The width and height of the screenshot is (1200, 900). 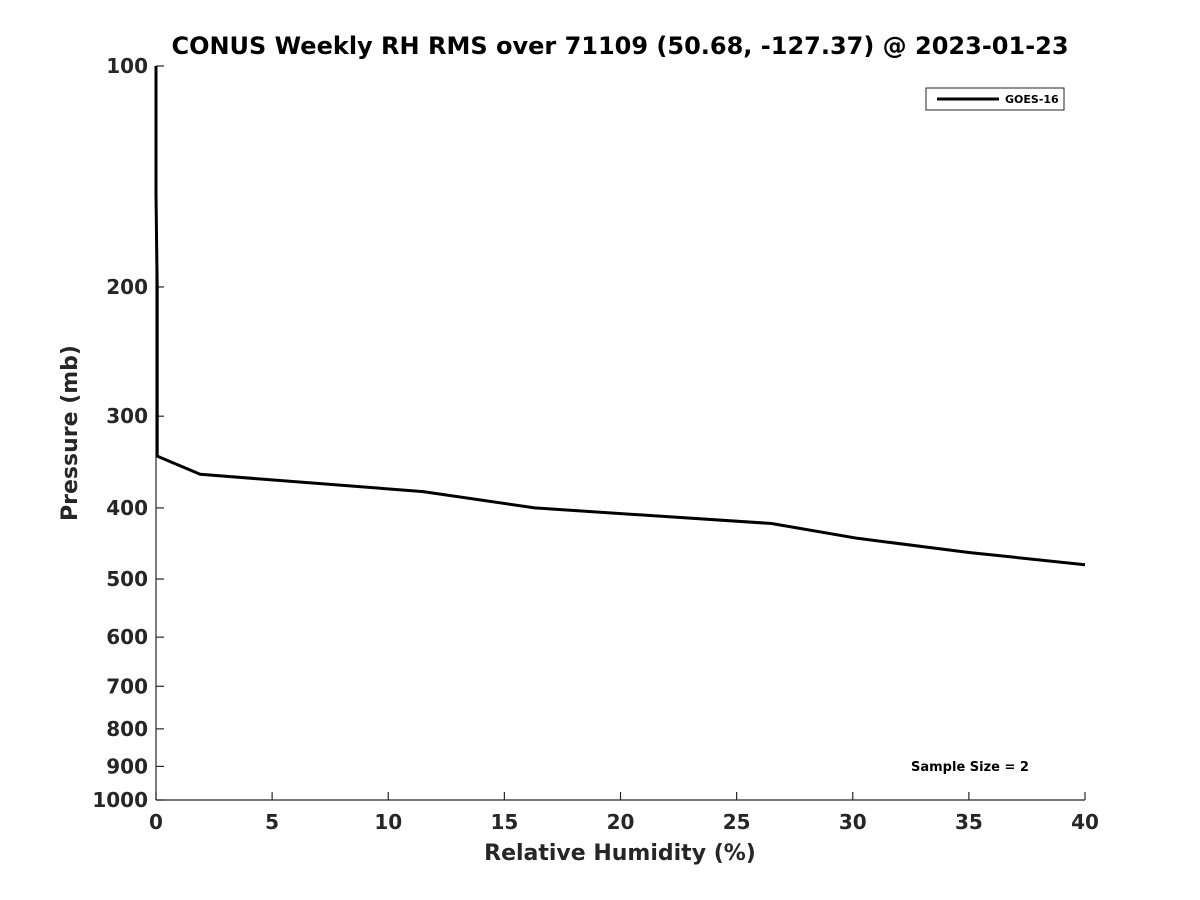 What do you see at coordinates (127, 729) in the screenshot?
I see `y-tick-label: 800` at bounding box center [127, 729].